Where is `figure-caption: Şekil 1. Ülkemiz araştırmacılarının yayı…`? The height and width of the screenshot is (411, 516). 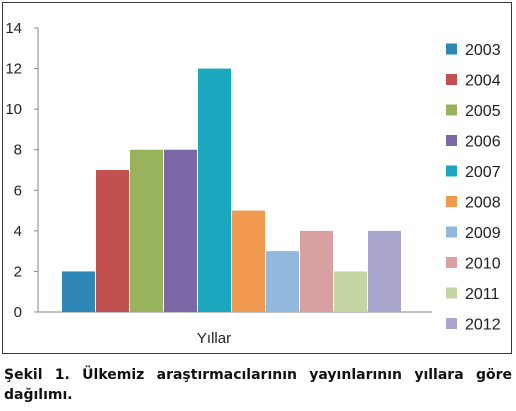
figure-caption: Şekil 1. Ülkemiz araştırmacılarının yayı… is located at coordinates (258, 385).